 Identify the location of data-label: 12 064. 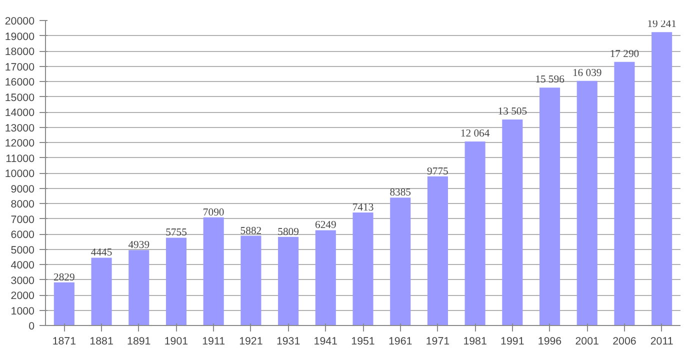
(475, 134).